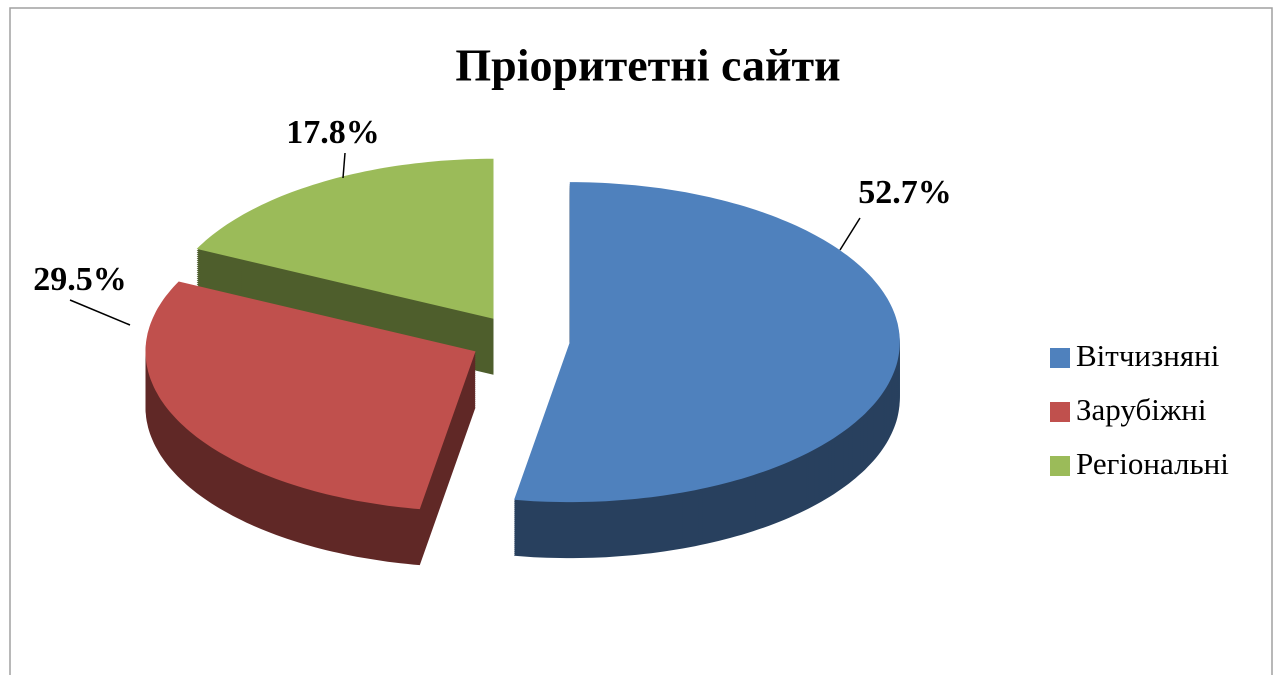 The image size is (1282, 675). I want to click on legend-label: Зарубіжні, so click(1141, 409).